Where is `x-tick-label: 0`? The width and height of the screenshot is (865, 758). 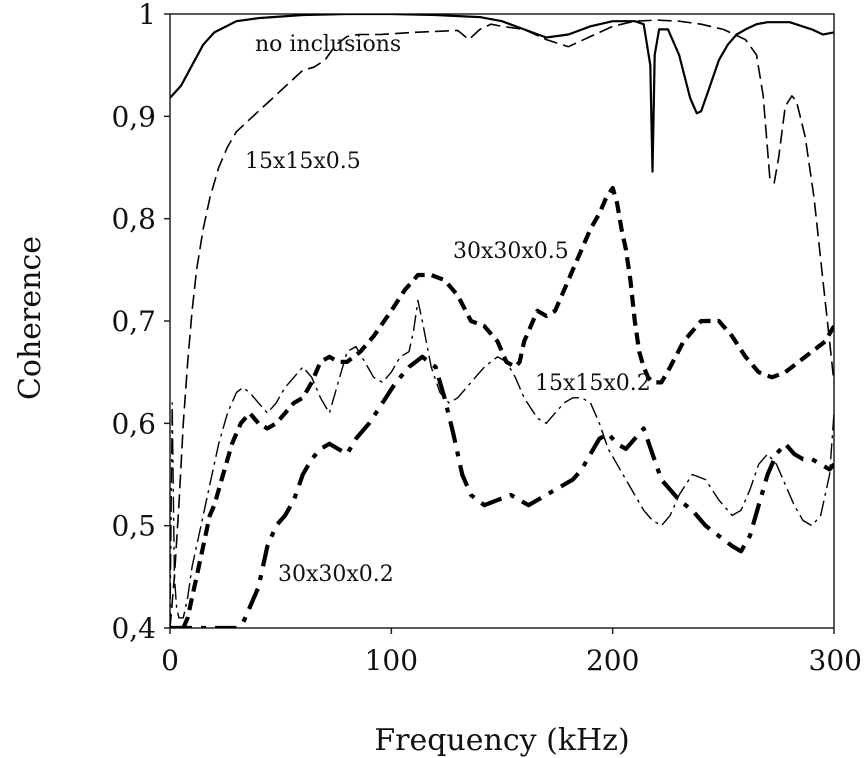 x-tick-label: 0 is located at coordinates (170, 660).